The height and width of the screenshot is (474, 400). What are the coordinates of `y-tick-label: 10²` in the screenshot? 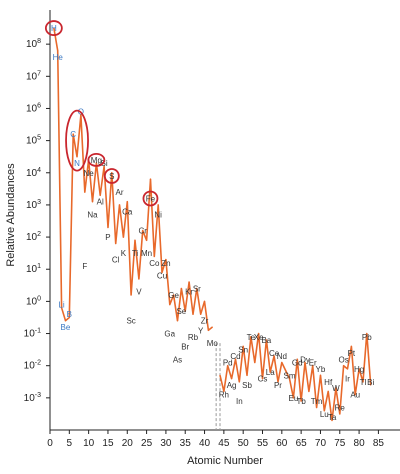 It's located at (33, 237).